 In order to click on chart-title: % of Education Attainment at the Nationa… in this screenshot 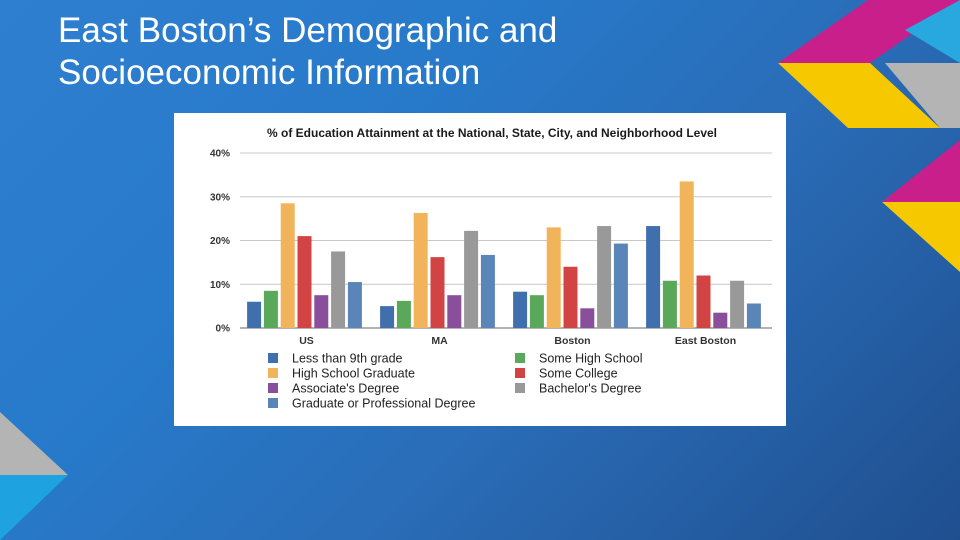, I will do `click(492, 133)`.